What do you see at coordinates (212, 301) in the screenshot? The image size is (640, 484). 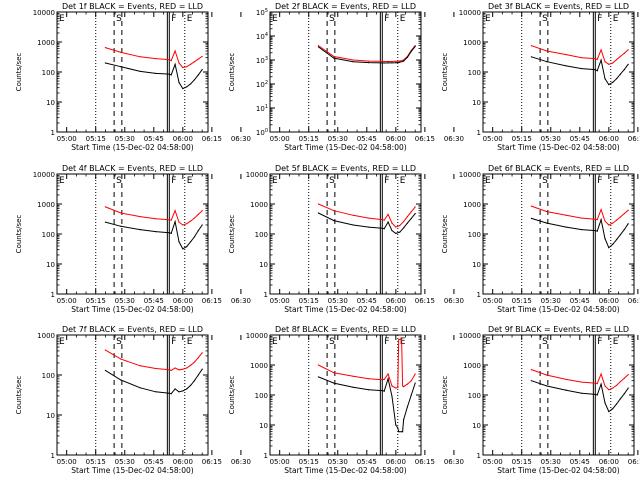 I see `x-tick-label: 06:15` at bounding box center [212, 301].